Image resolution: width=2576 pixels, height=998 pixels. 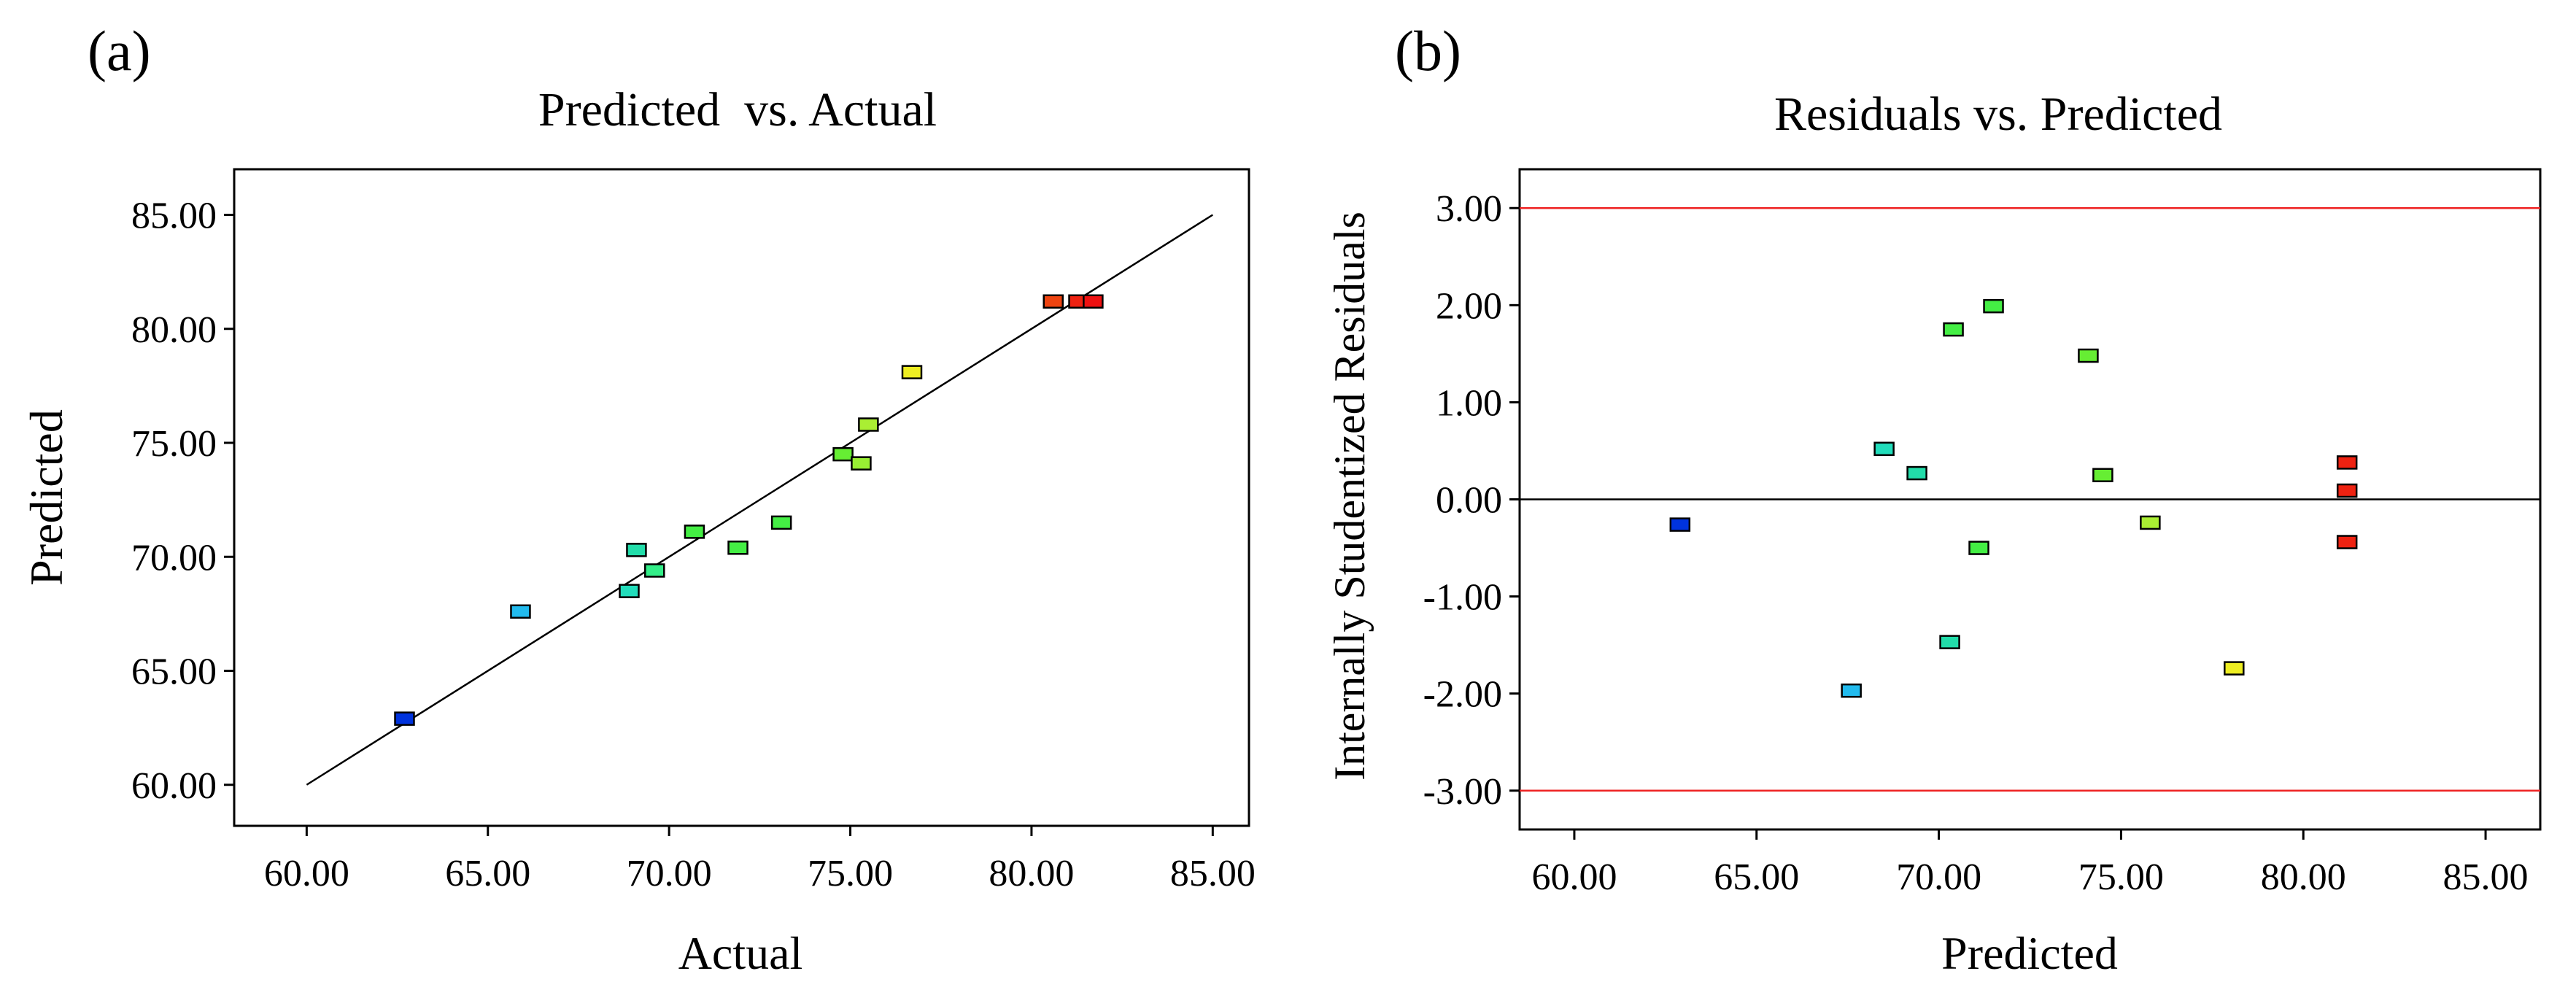 I want to click on y-tick-label: -2.00, so click(x=1462, y=695).